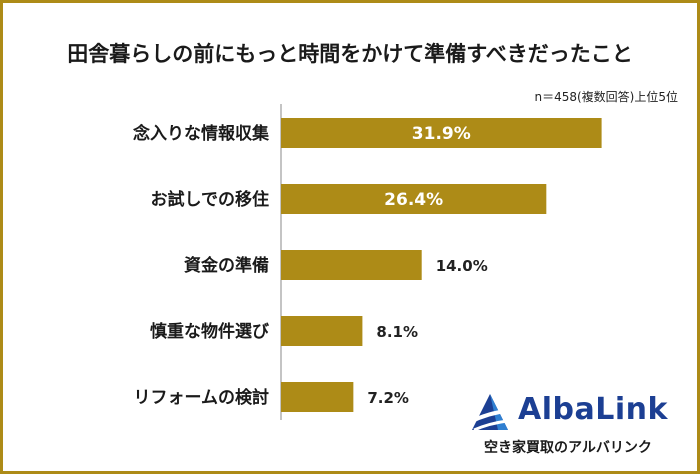 The width and height of the screenshot is (700, 474). What do you see at coordinates (201, 133) in the screenshot?
I see `category-label: 念入りな情報収集` at bounding box center [201, 133].